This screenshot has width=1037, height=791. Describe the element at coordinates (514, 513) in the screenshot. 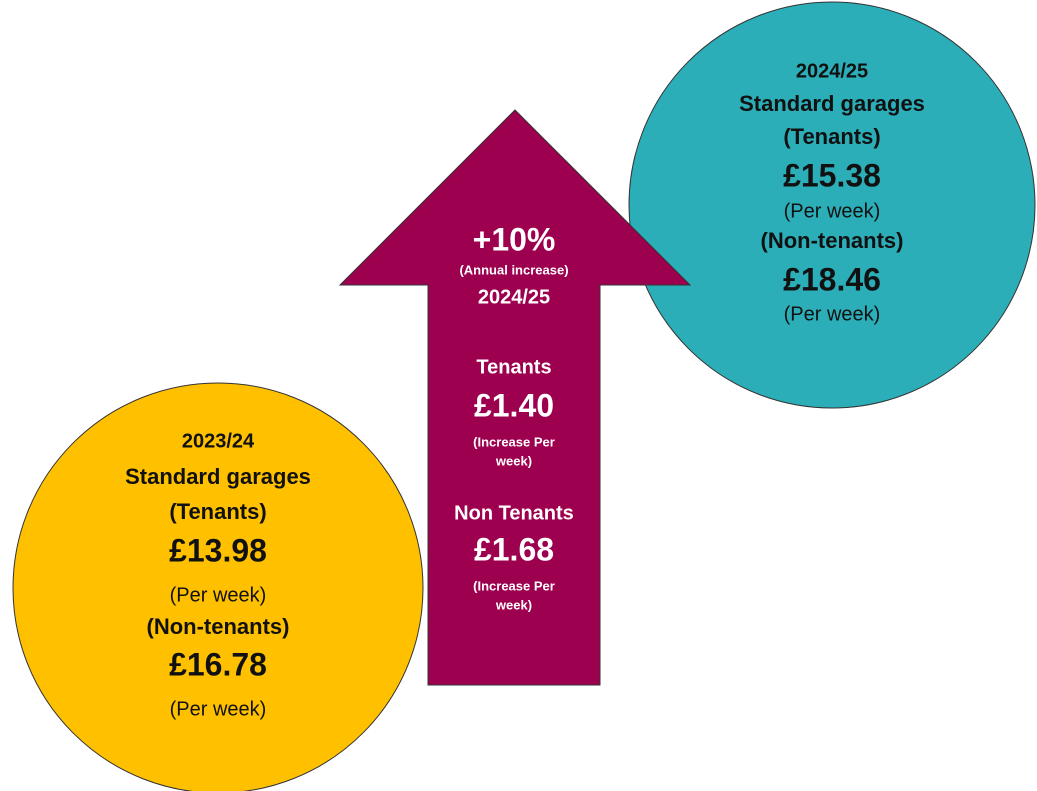

I see `non-tenants-label: Non Tenants` at that location.